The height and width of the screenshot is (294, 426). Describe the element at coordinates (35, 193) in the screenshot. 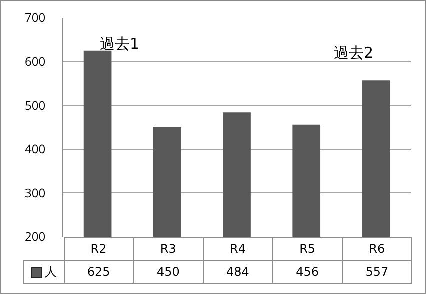

I see `y-tick-label: 300` at that location.